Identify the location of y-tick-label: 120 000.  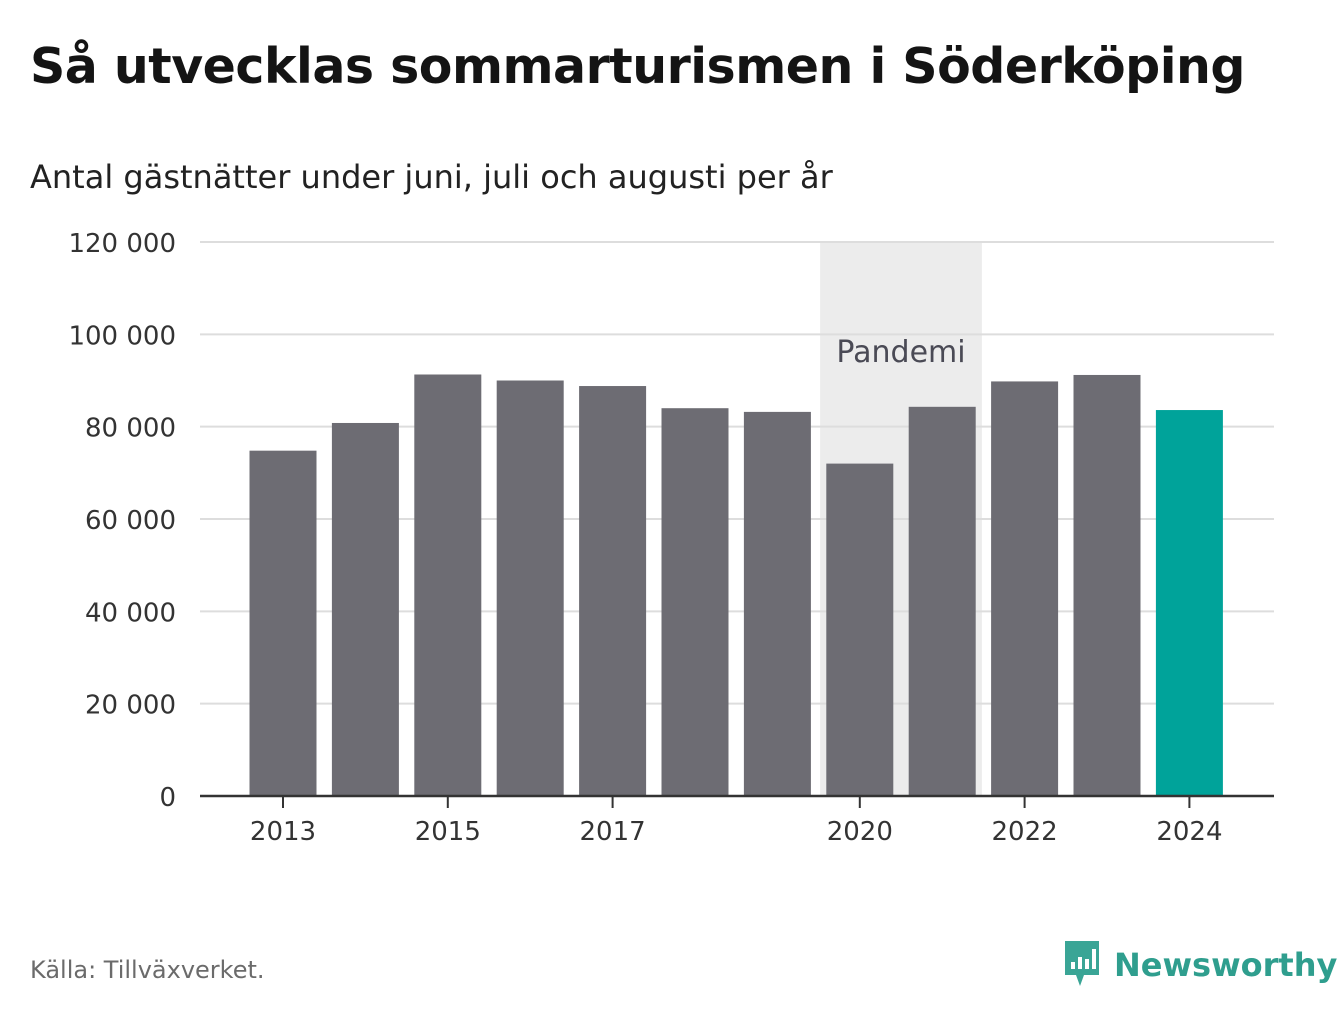
(122, 244).